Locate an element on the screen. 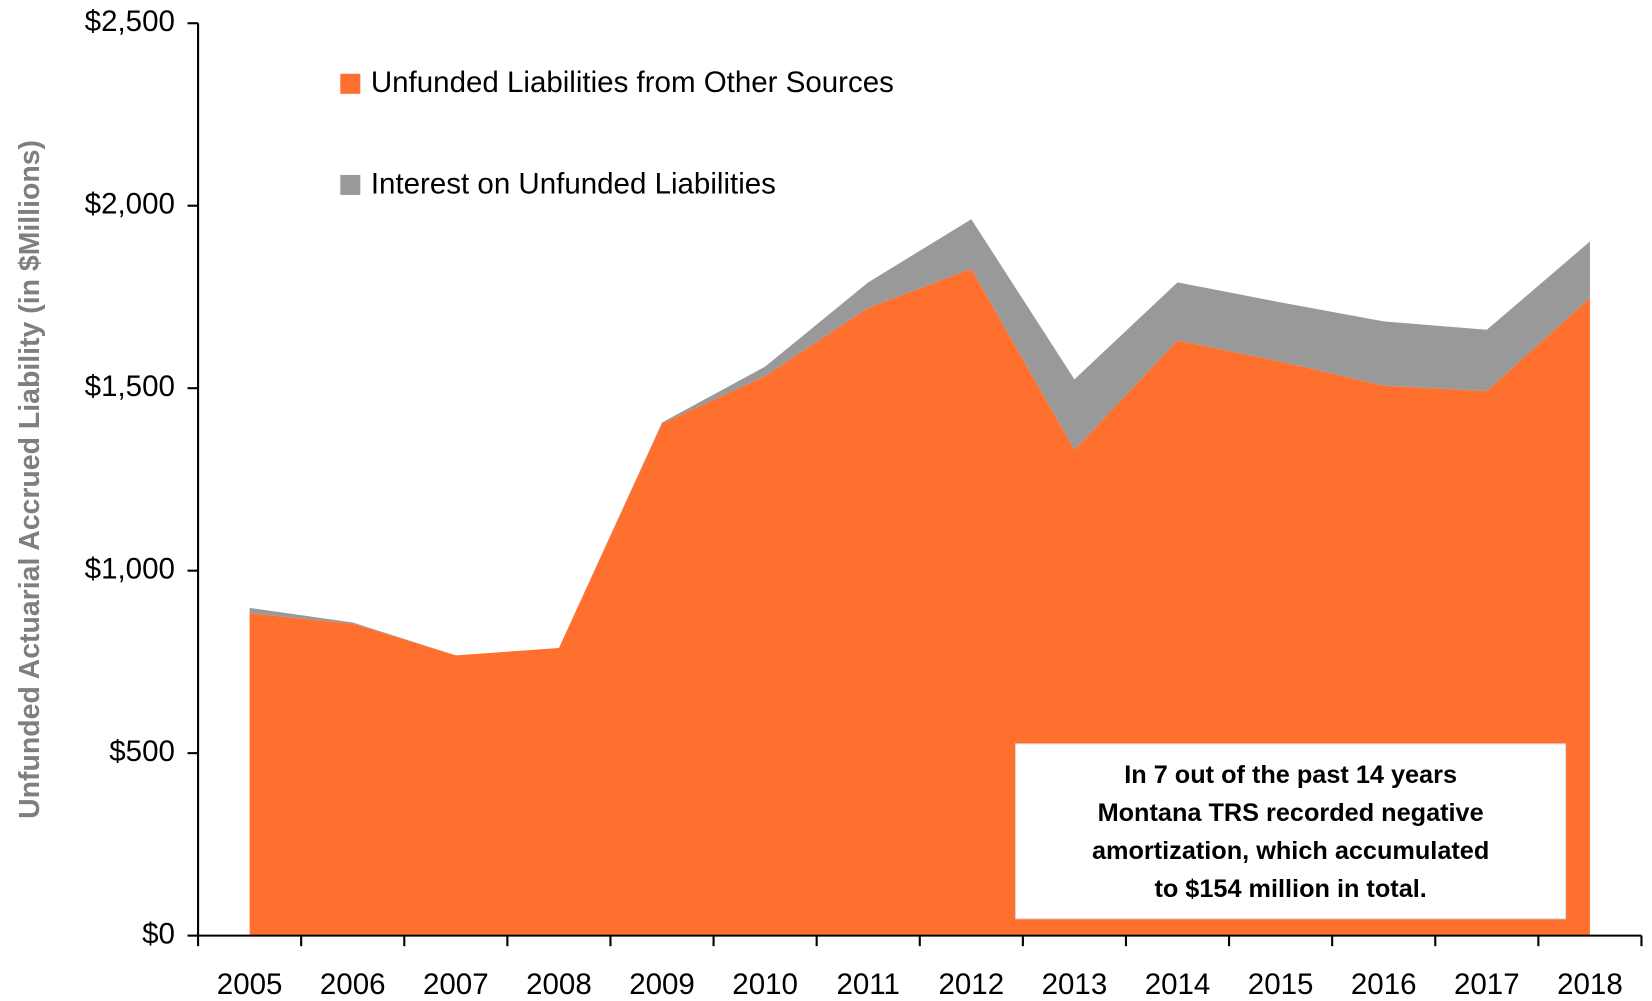 The width and height of the screenshot is (1652, 1001). x-tick-label: 2013 is located at coordinates (1075, 984).